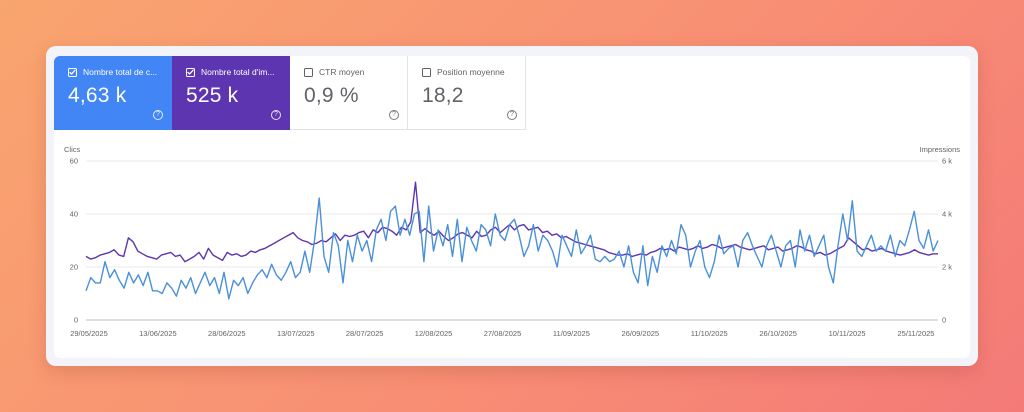 This screenshot has height=412, width=1024. Describe the element at coordinates (158, 333) in the screenshot. I see `x-tick-label: 13/06/2025` at that location.